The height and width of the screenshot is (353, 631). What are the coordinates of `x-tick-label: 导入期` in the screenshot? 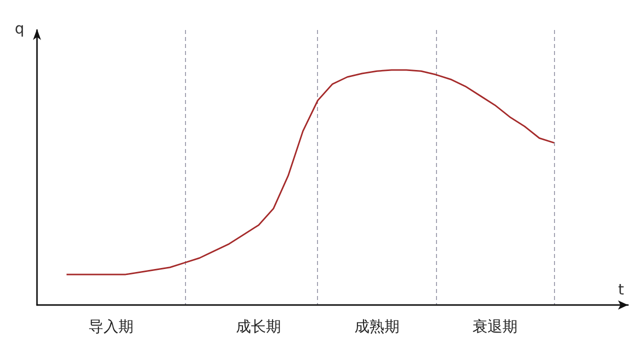 It's located at (111, 327).